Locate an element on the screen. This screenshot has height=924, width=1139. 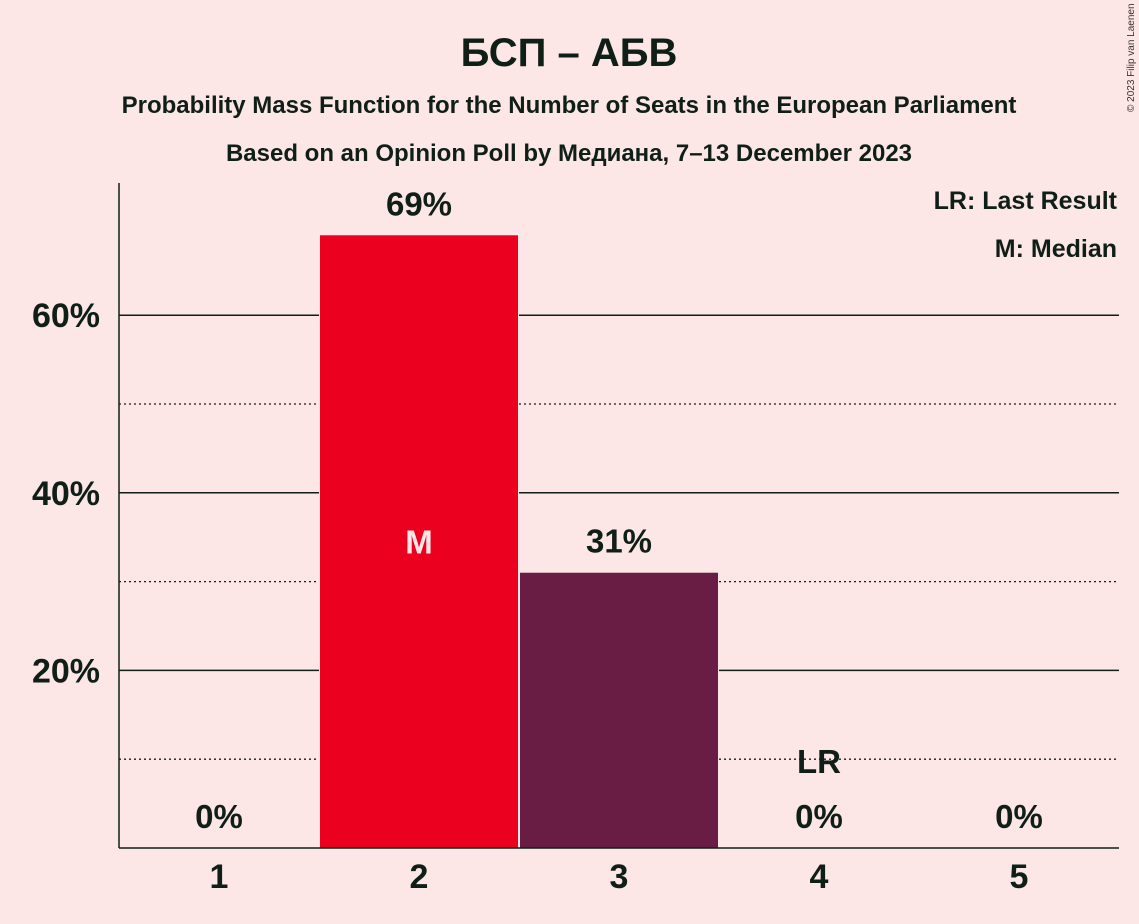
x-tick-label: 1 is located at coordinates (219, 877).